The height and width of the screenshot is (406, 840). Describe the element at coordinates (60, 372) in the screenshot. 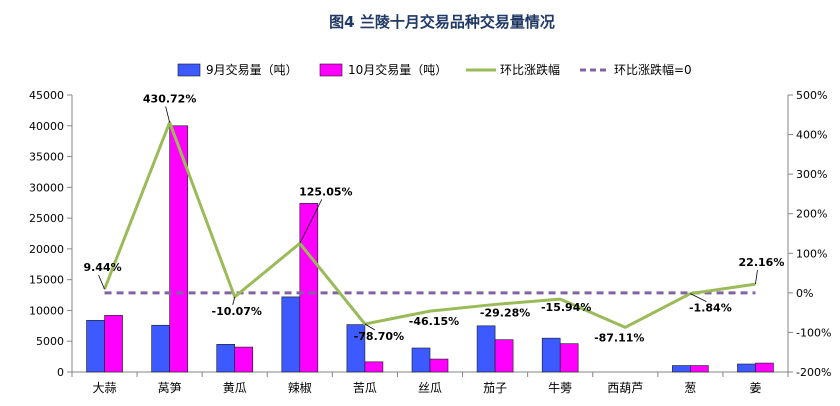

I see `left-tick-label: 0` at that location.